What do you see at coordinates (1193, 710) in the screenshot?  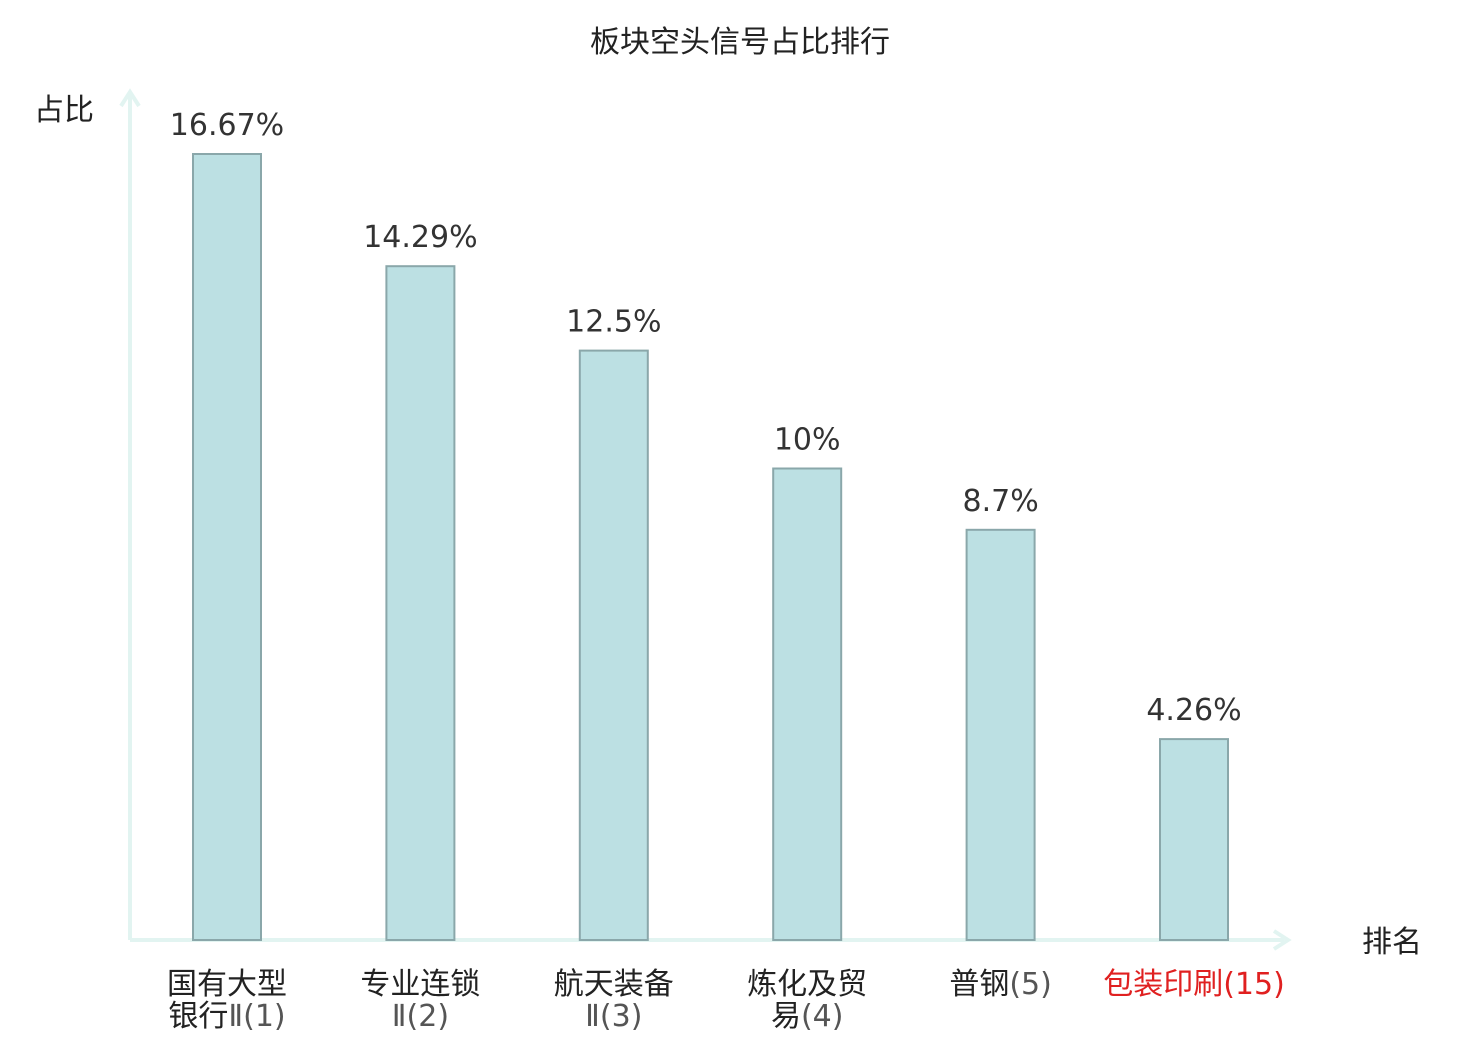 I see `data-label: 4.26%` at bounding box center [1193, 710].